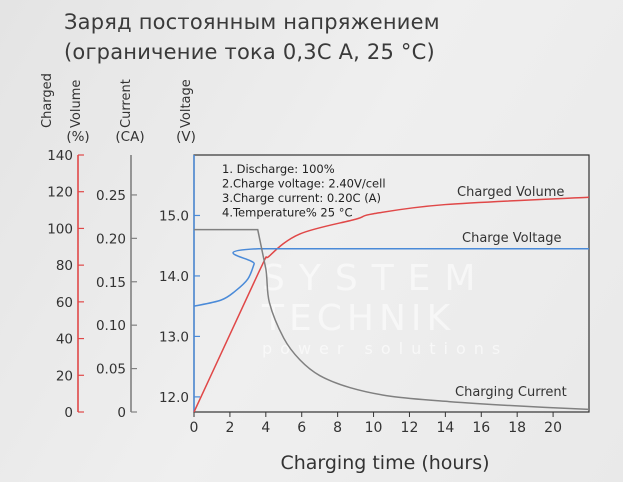  What do you see at coordinates (301, 198) in the screenshot?
I see `note-line: 3.Charge current: 0.20C (A)` at bounding box center [301, 198].